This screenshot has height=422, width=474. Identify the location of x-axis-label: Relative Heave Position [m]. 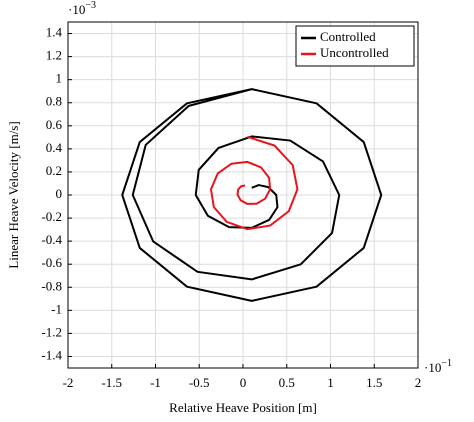
(243, 407).